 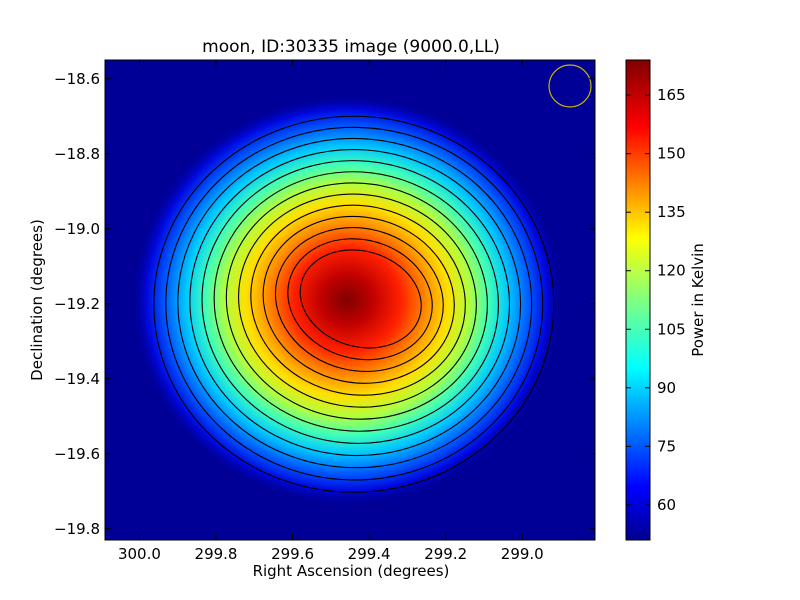 I want to click on y-tick-label: −19.8, so click(x=77, y=529).